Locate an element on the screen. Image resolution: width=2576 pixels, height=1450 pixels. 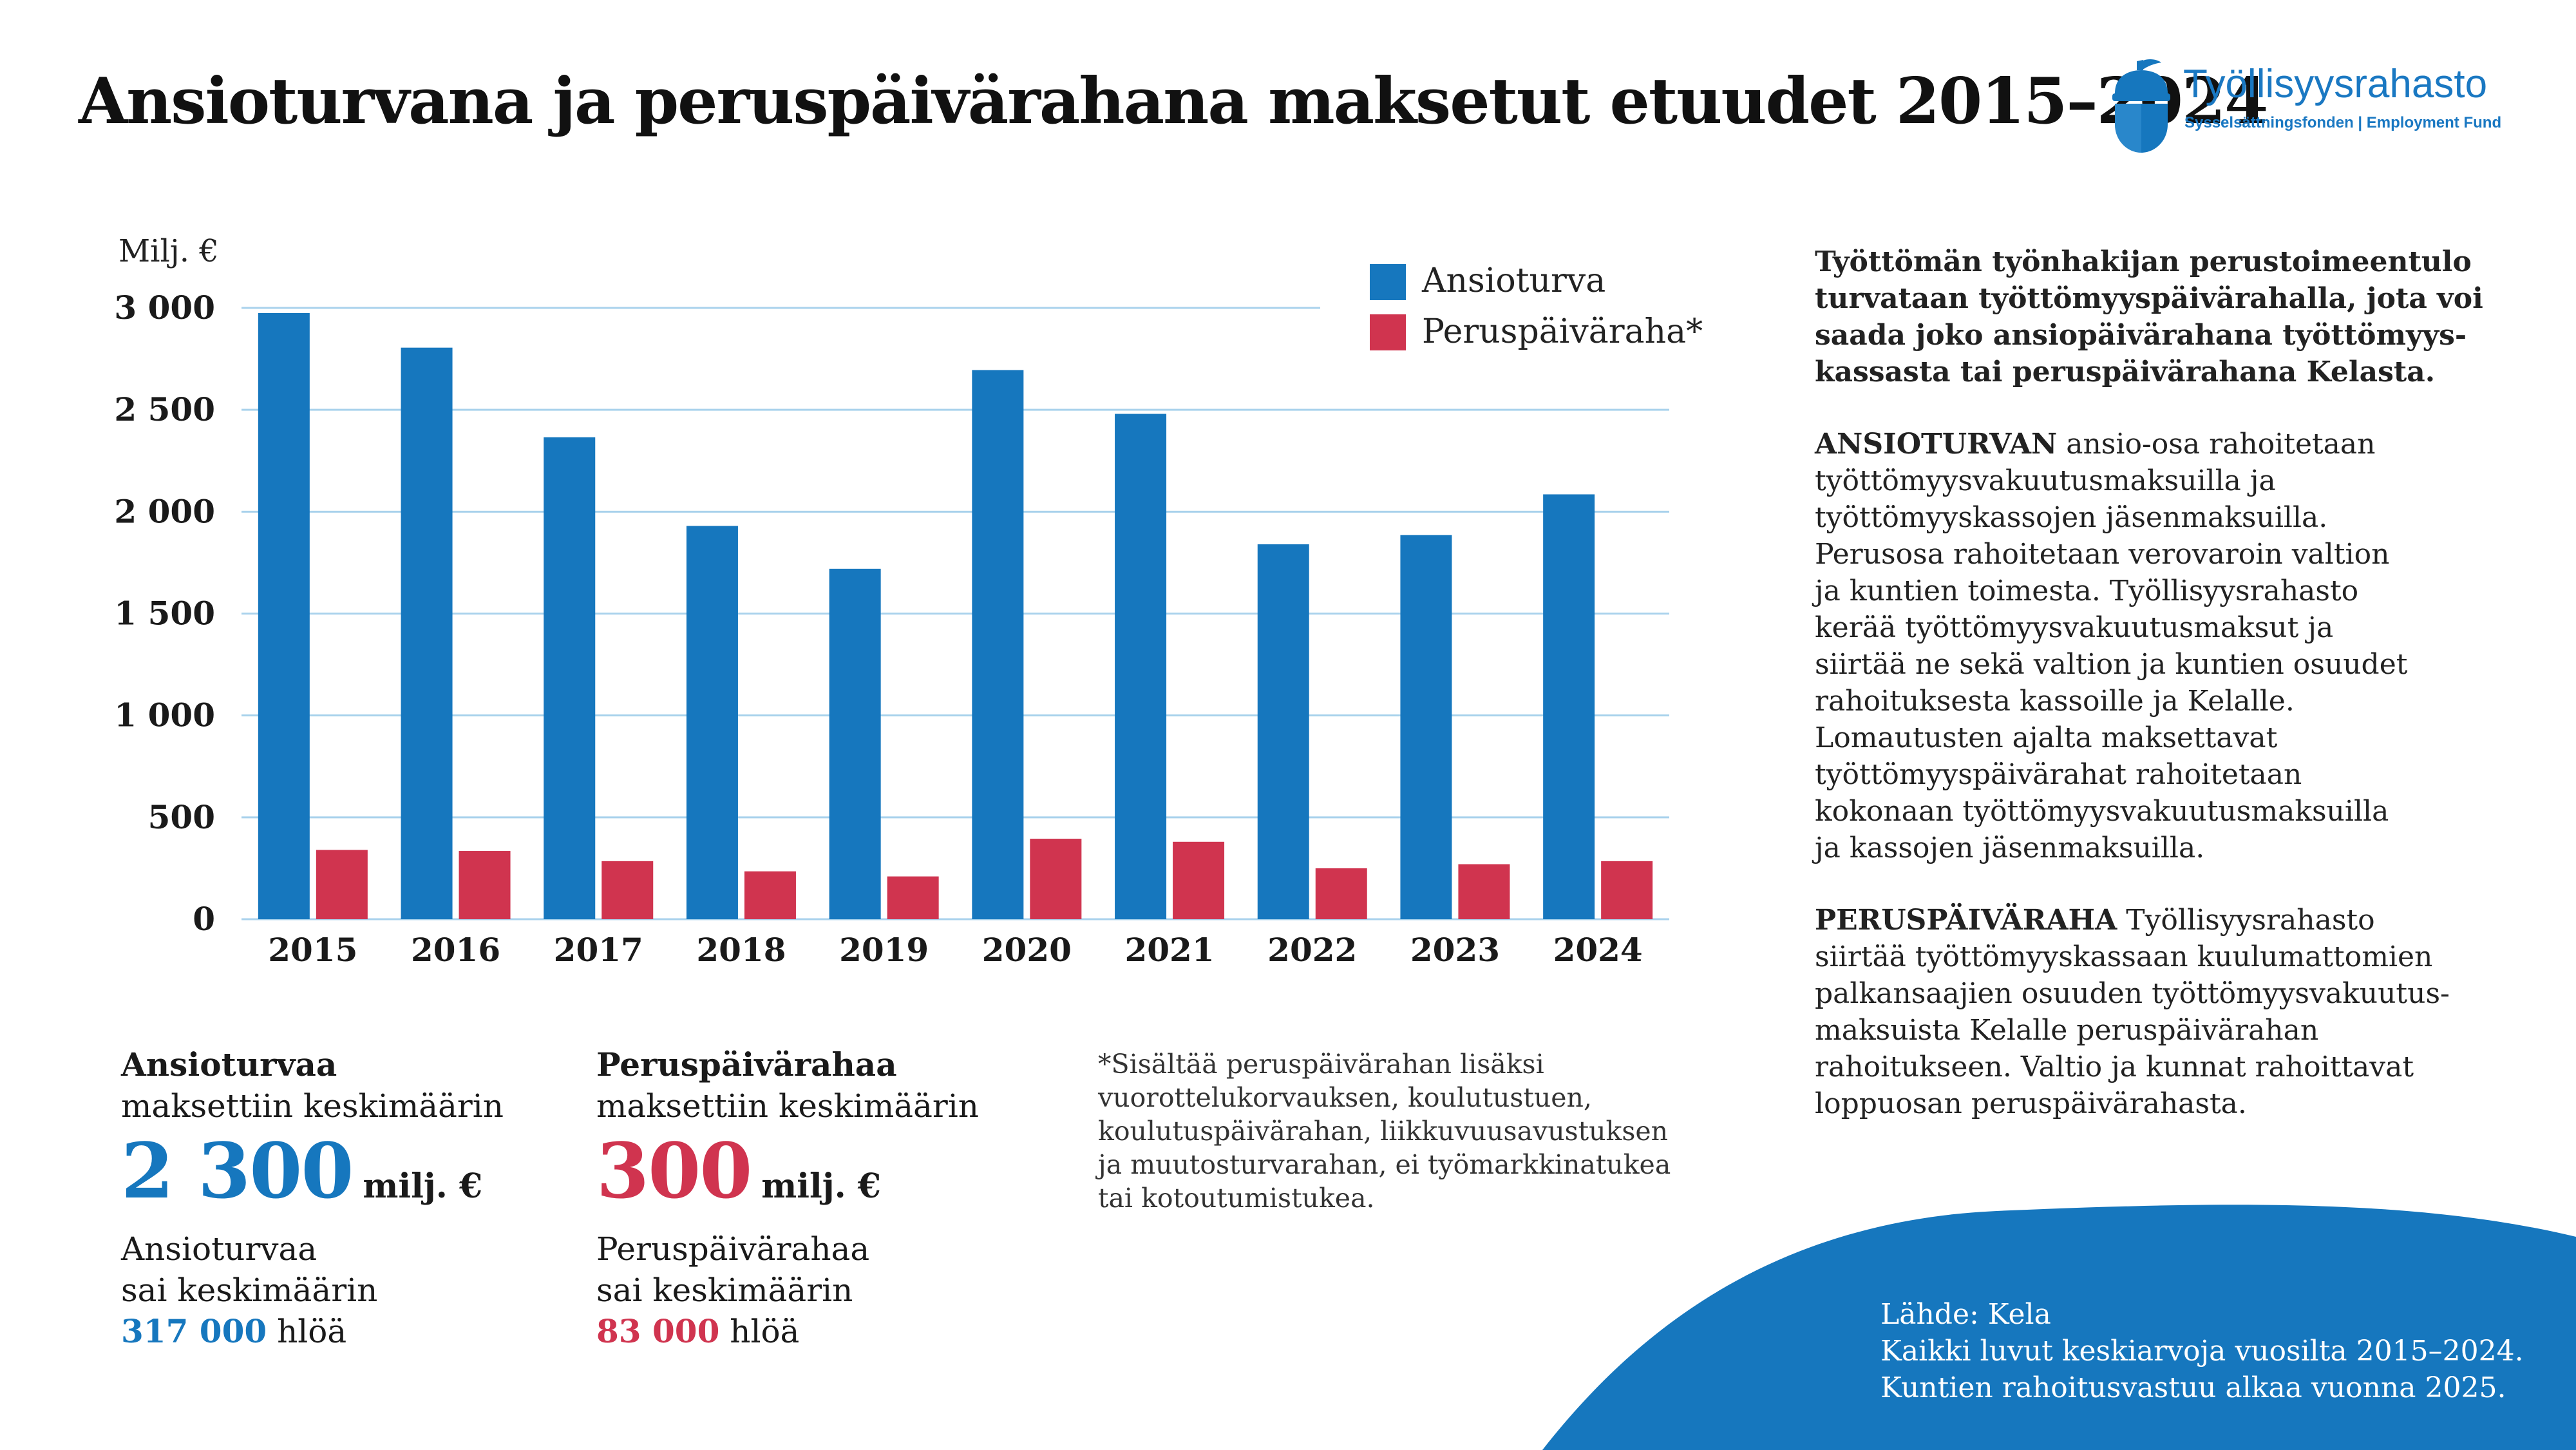
side-ansioturva-line: kerää työttömyysvakuutusmaksut ja is located at coordinates (2074, 627).